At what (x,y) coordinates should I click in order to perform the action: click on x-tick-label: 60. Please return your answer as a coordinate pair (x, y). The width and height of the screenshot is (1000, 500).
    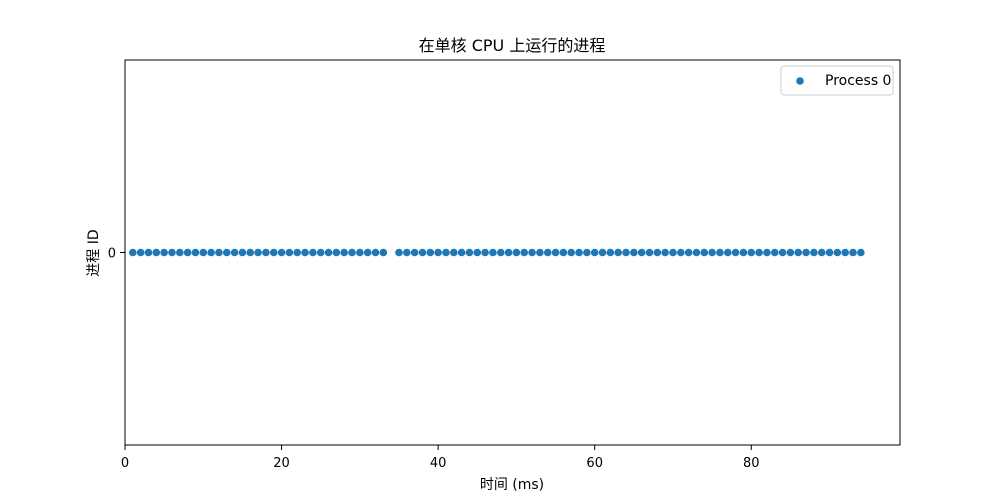
    Looking at the image, I should click on (594, 463).